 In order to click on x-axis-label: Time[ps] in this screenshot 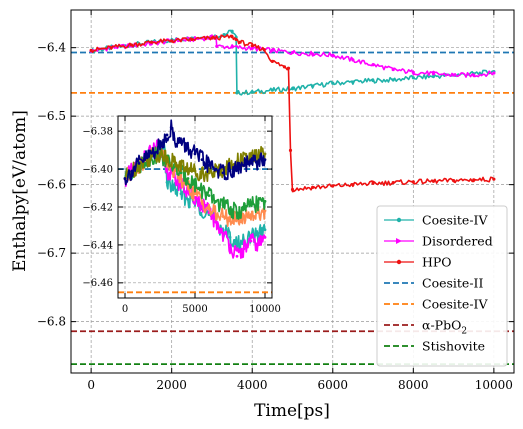, I will do `click(292, 411)`.